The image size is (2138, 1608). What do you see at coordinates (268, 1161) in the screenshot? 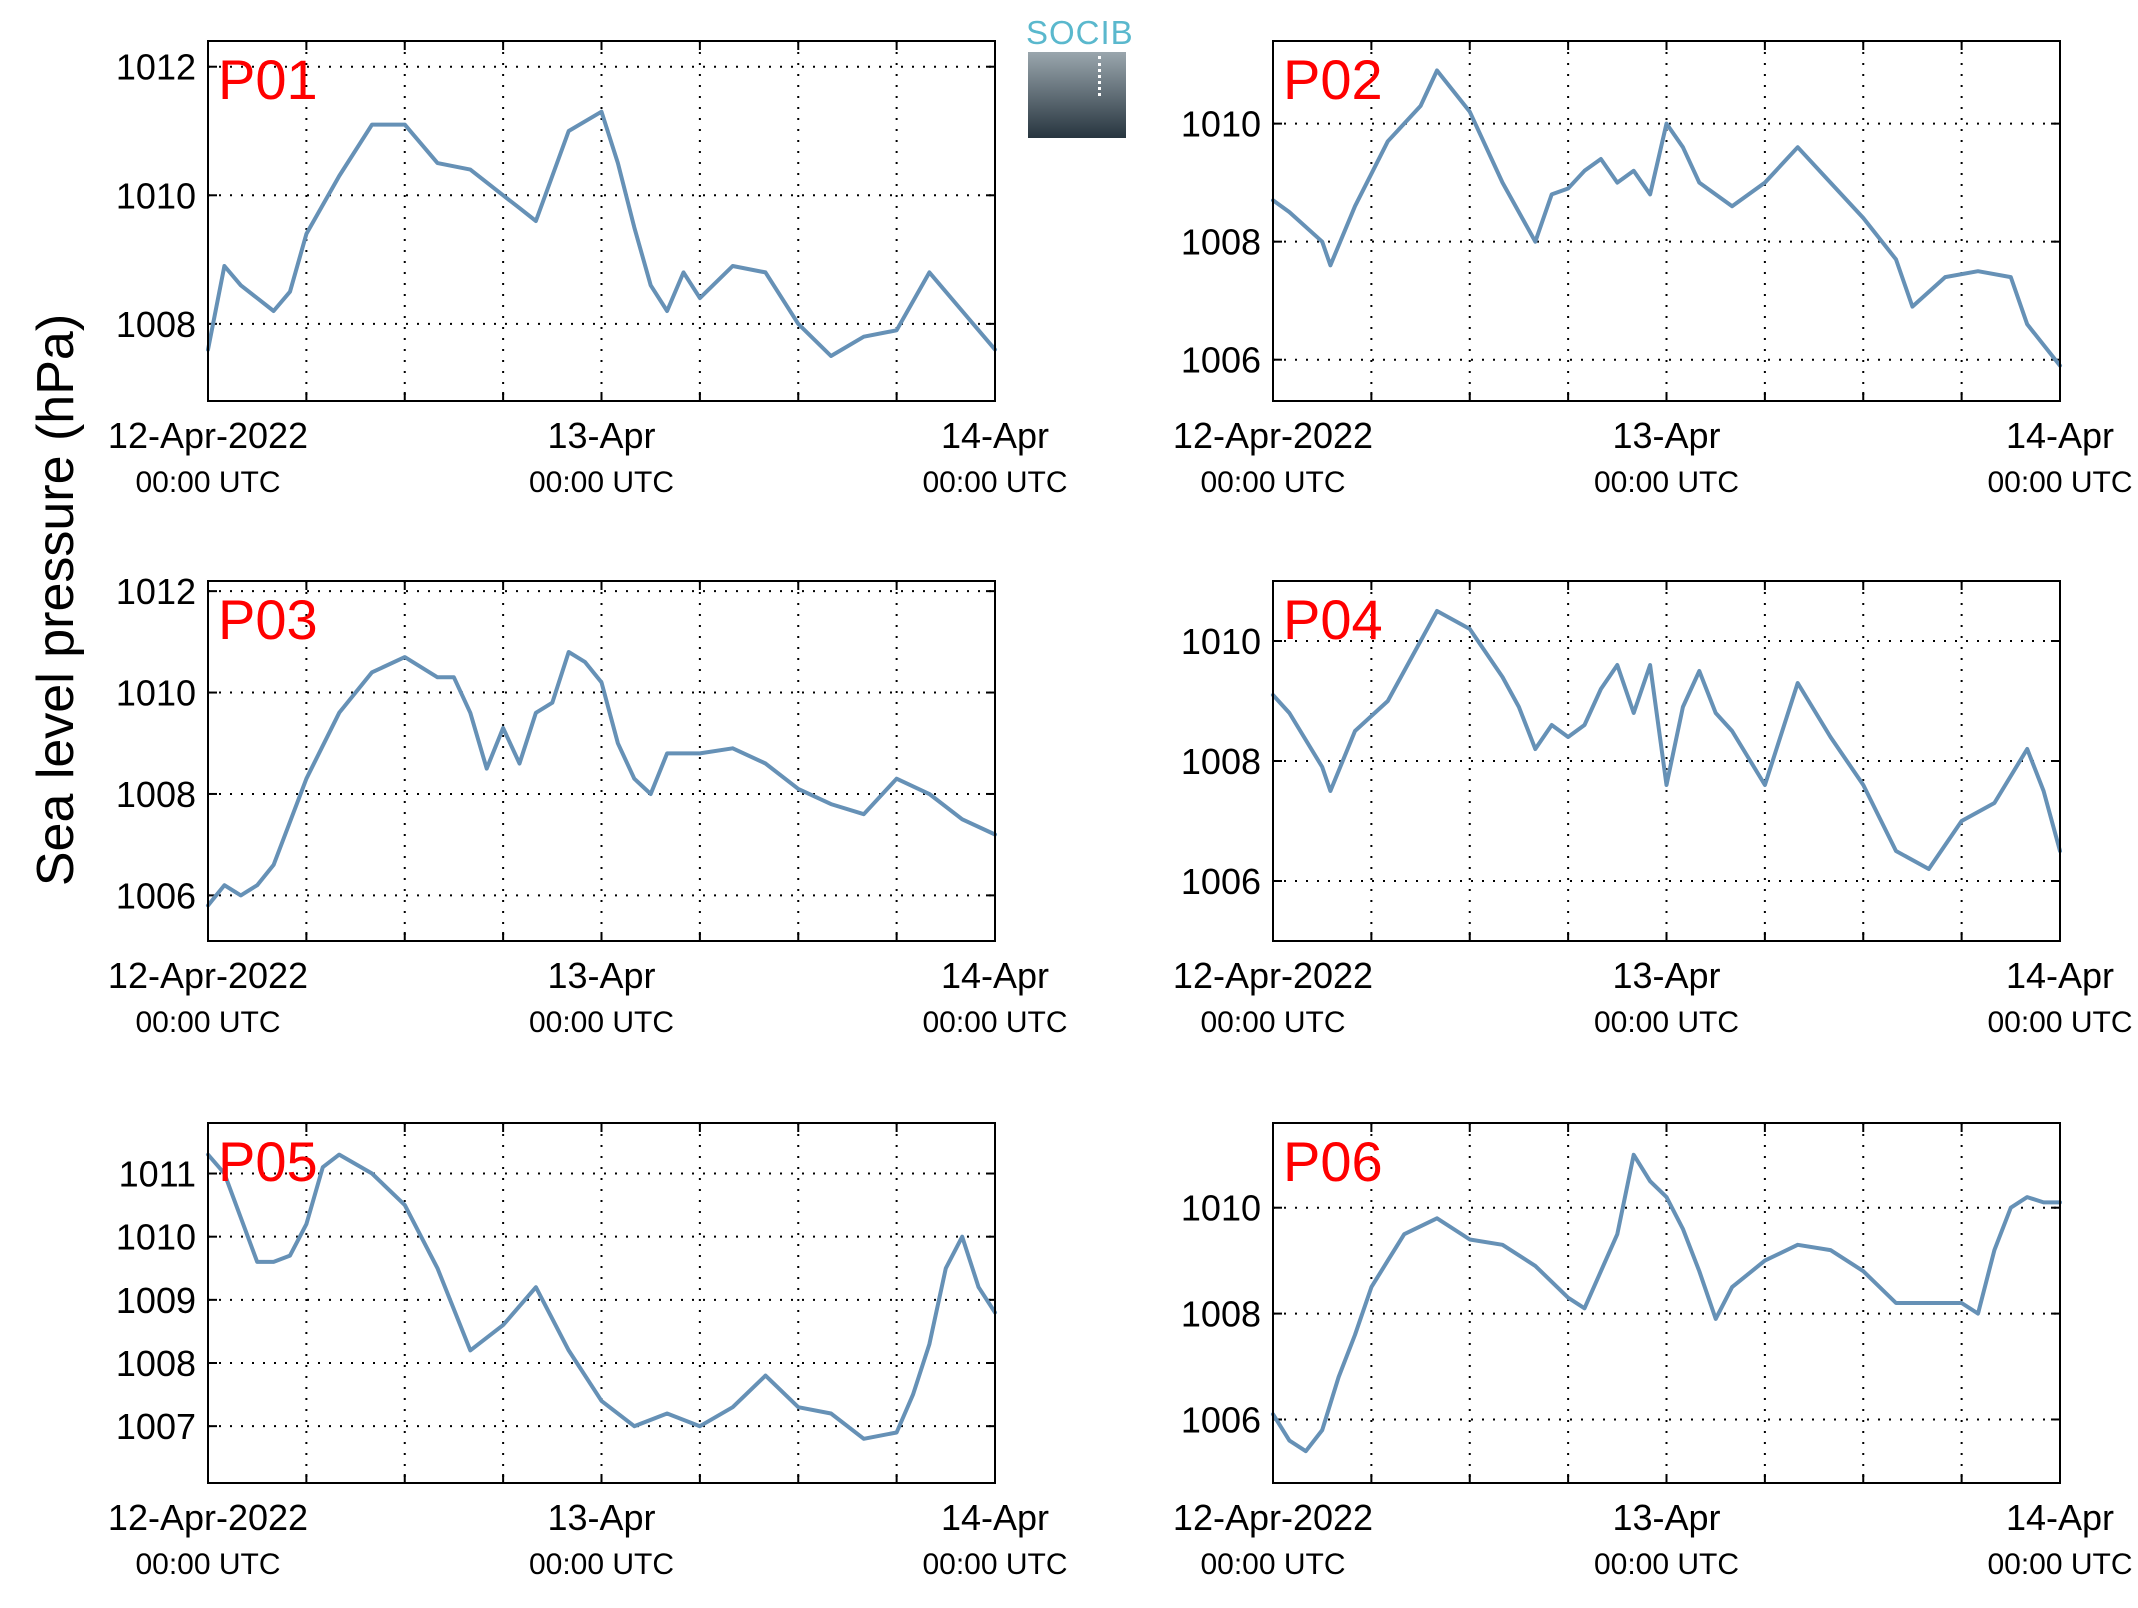
I see `panel-label: P05` at bounding box center [268, 1161].